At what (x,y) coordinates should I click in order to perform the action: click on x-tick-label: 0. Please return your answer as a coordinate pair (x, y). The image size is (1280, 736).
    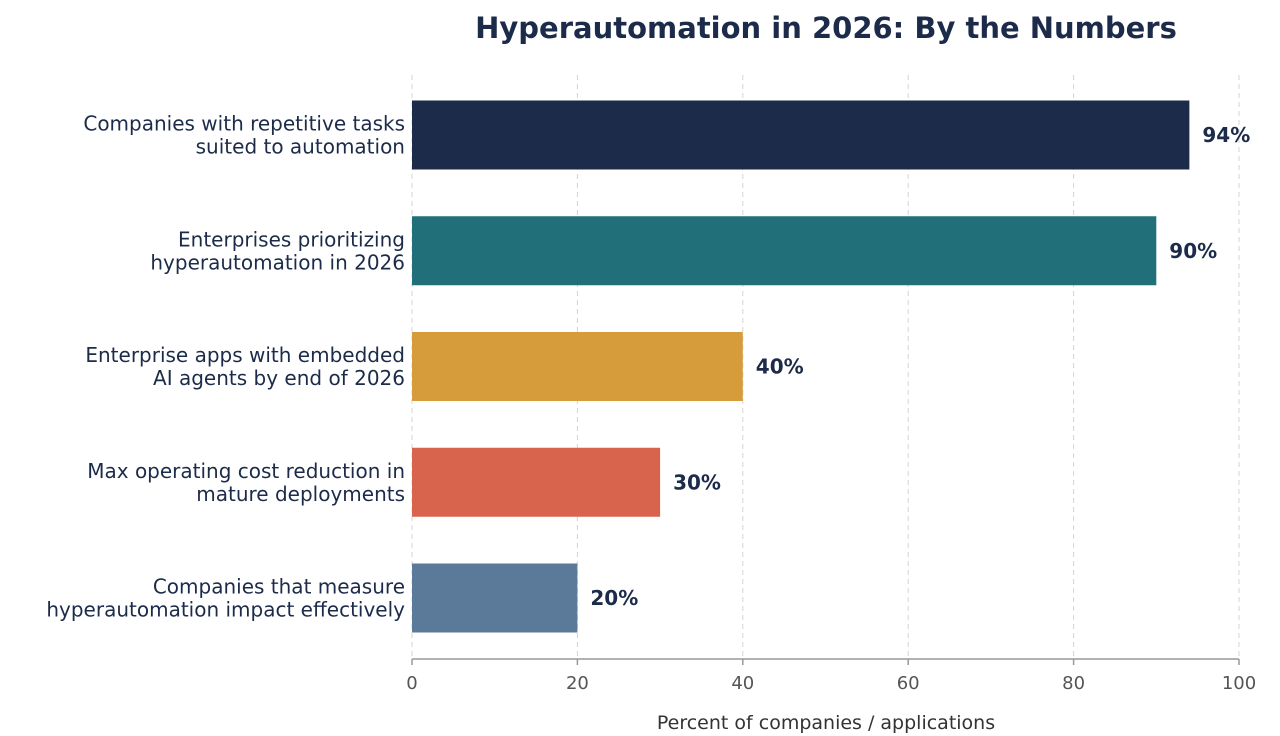
    Looking at the image, I should click on (411, 683).